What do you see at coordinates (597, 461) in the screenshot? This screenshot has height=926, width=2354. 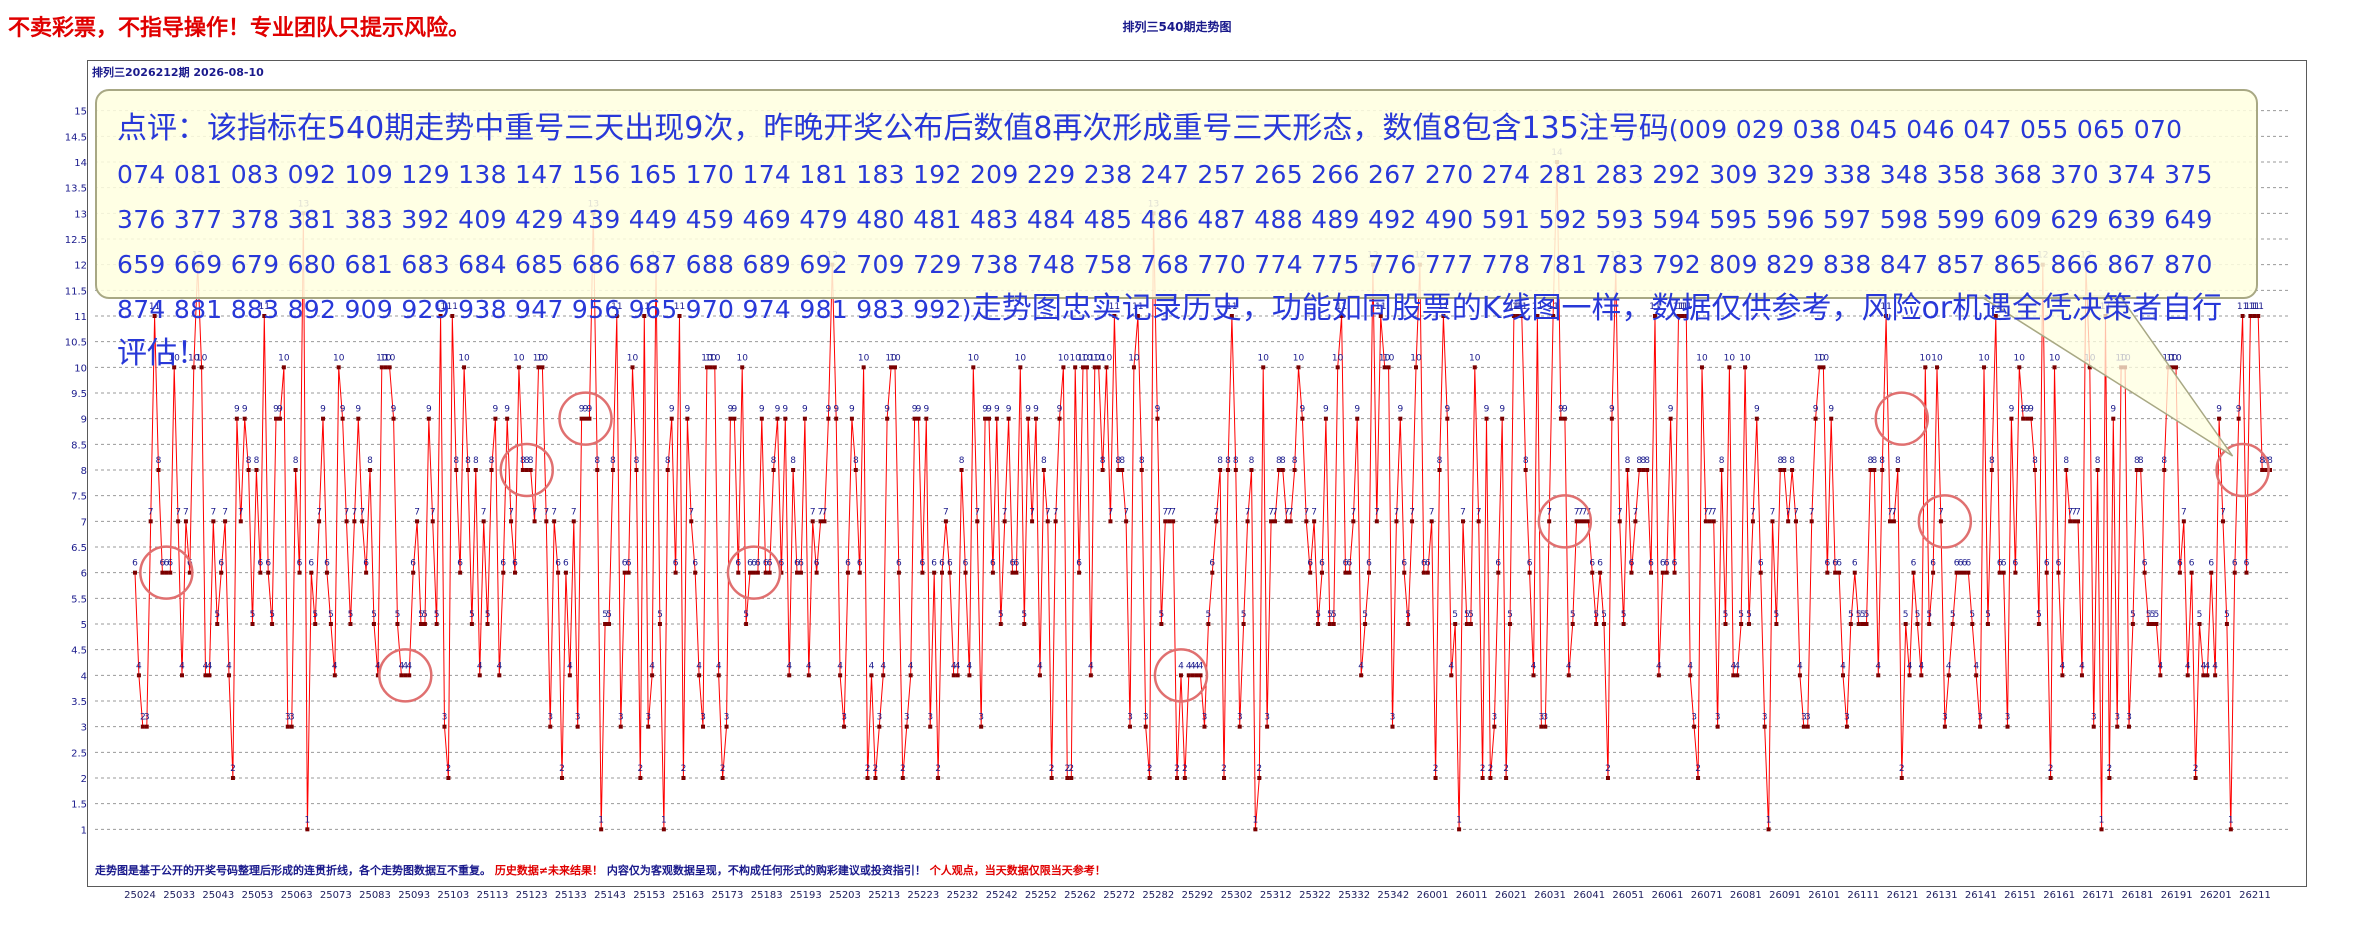 I see `data-label: 8` at bounding box center [597, 461].